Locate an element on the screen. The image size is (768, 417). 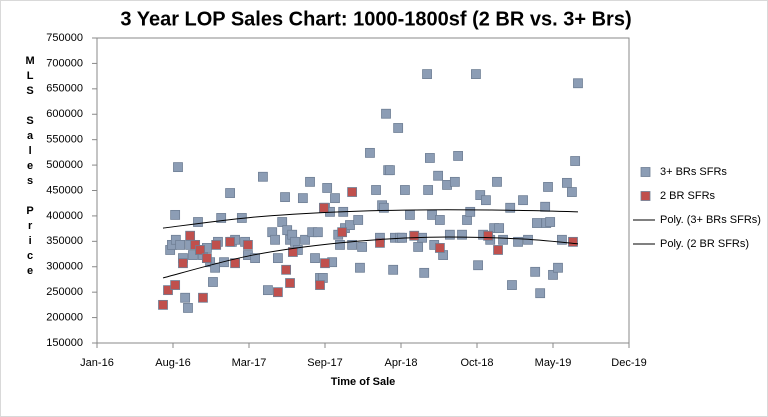
y-tick-label: 750000 is located at coordinates (64, 38).